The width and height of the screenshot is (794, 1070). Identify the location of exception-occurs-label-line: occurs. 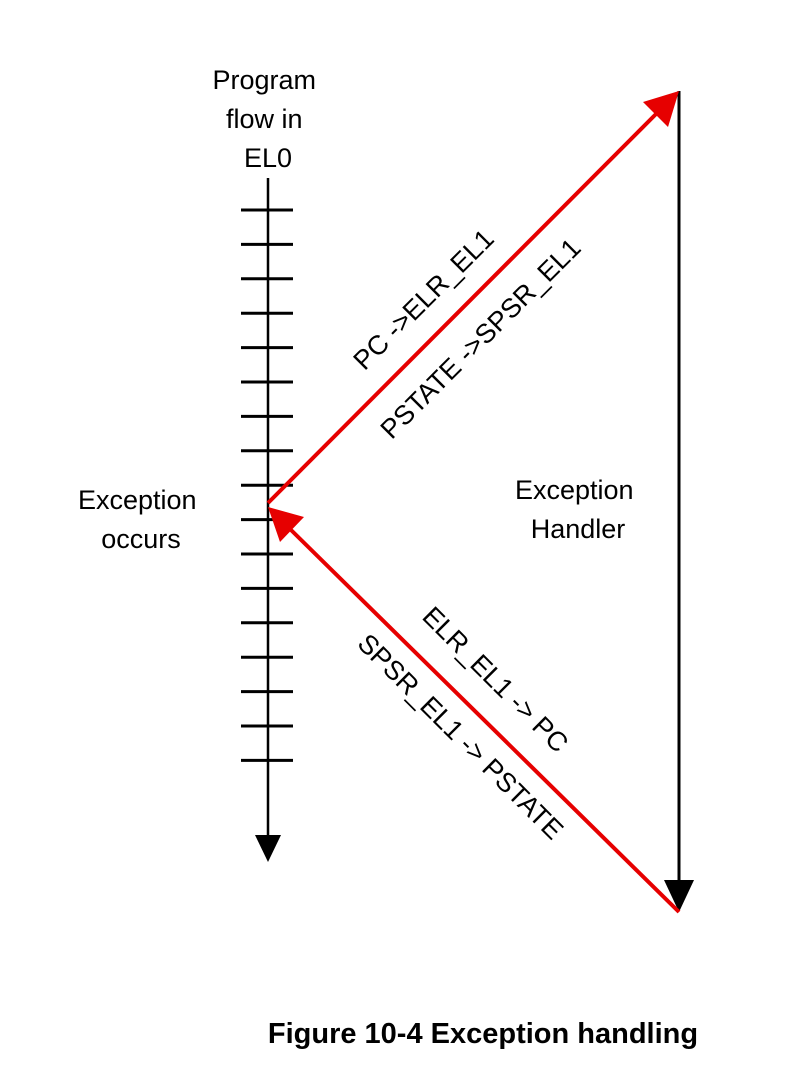
(141, 539).